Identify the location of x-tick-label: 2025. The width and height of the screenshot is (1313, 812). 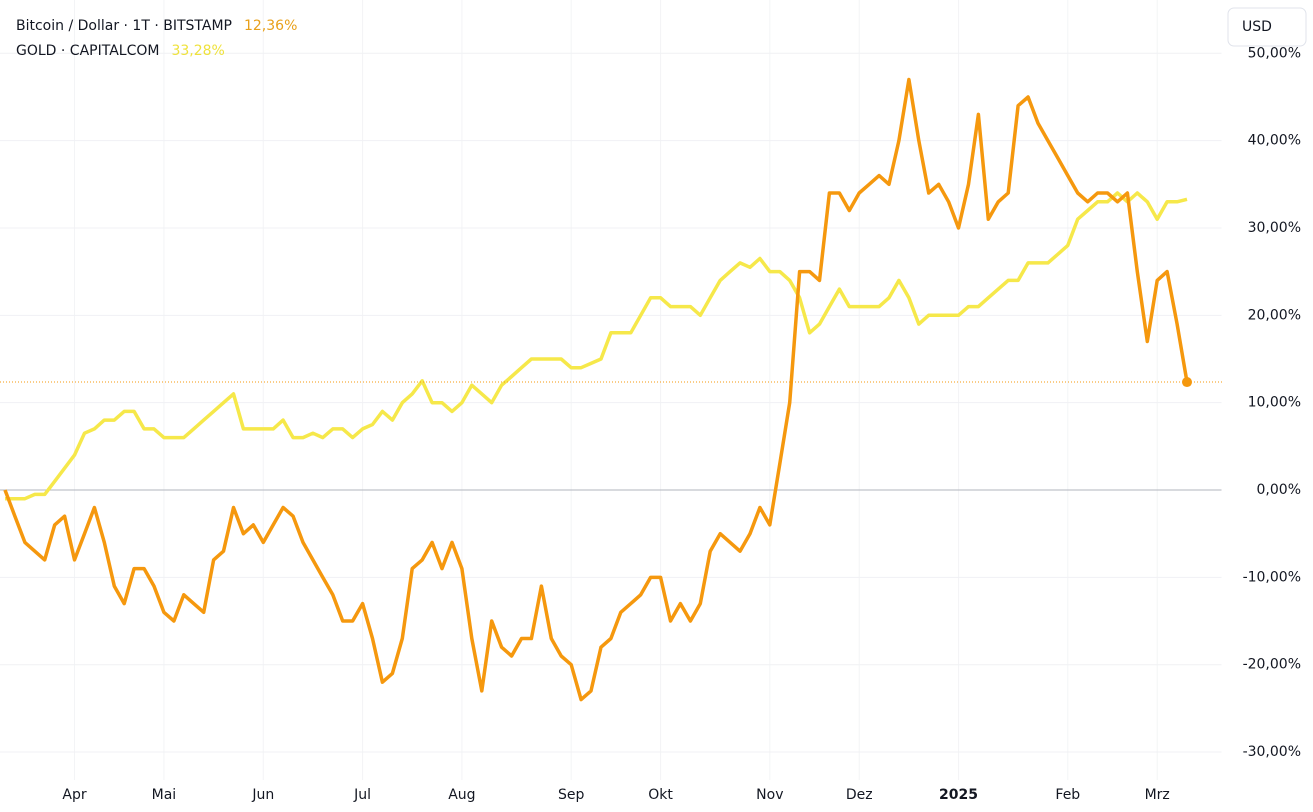
(958, 795).